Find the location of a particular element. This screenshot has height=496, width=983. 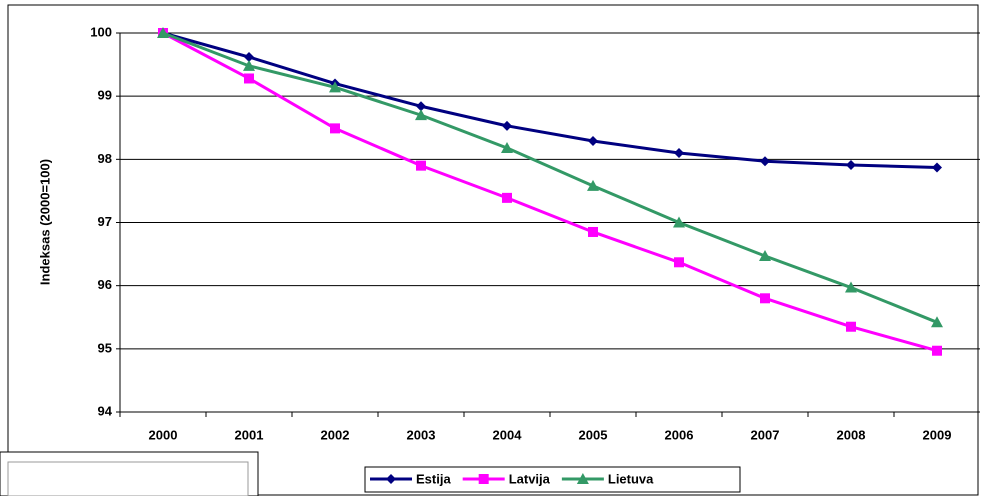

y-tick-label: 94 is located at coordinates (105, 410).